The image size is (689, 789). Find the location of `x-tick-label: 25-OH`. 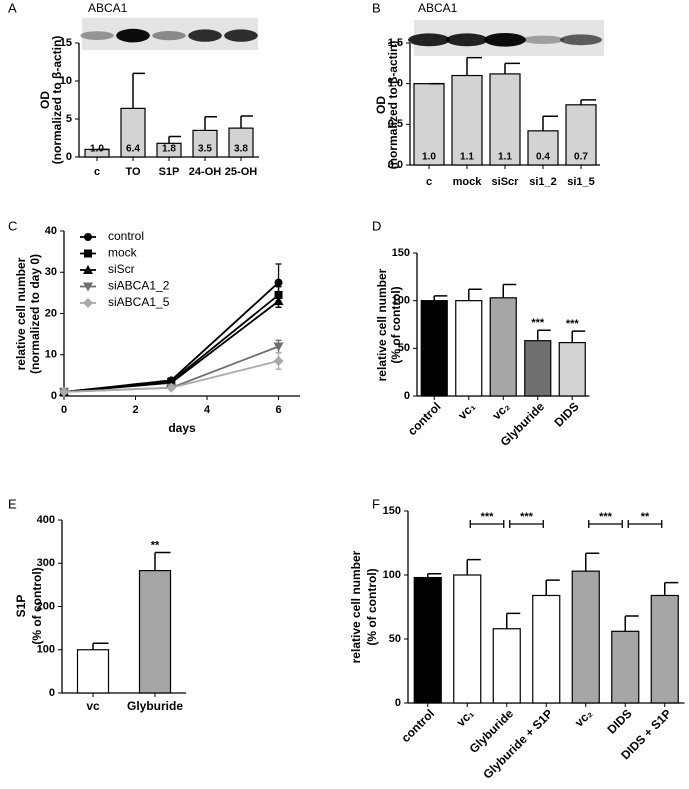

x-tick-label: 25-OH is located at coordinates (241, 172).